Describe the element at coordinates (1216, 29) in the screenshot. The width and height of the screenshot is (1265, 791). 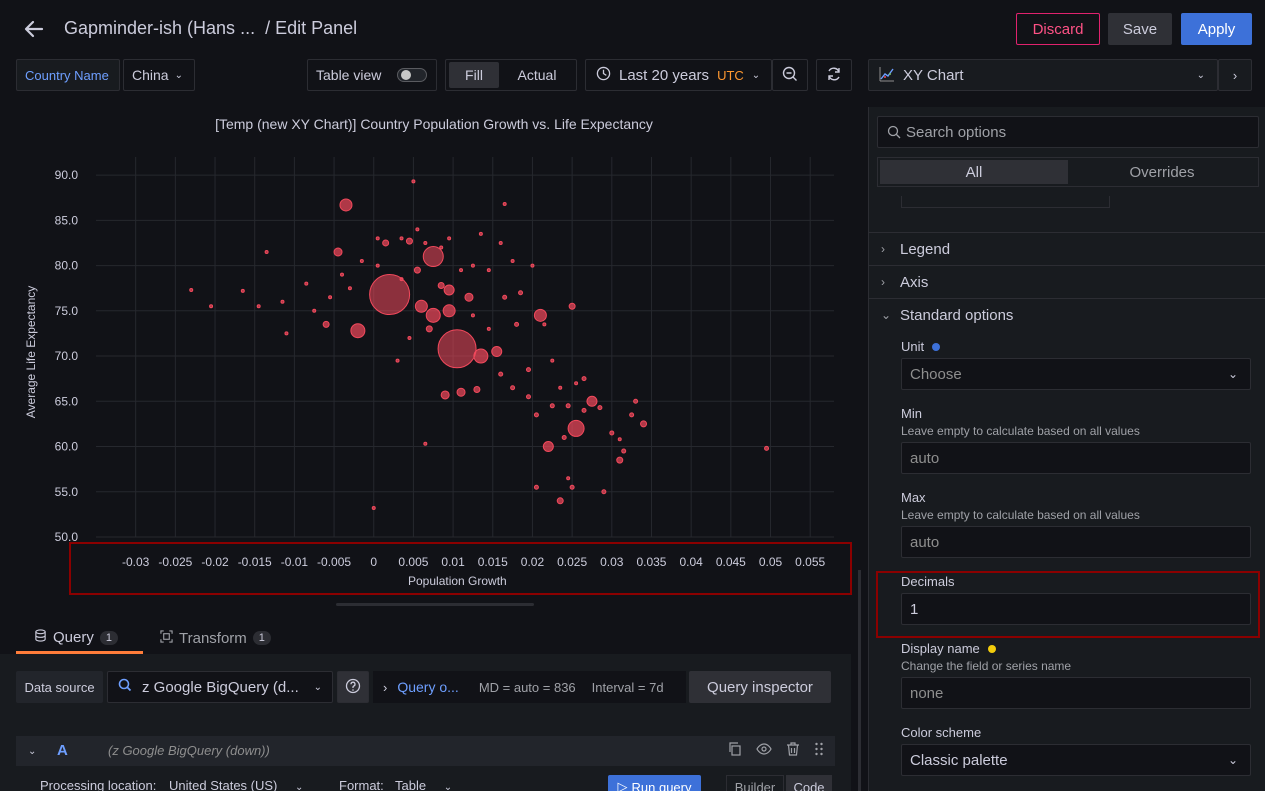
I see `apply-button: Apply` at that location.